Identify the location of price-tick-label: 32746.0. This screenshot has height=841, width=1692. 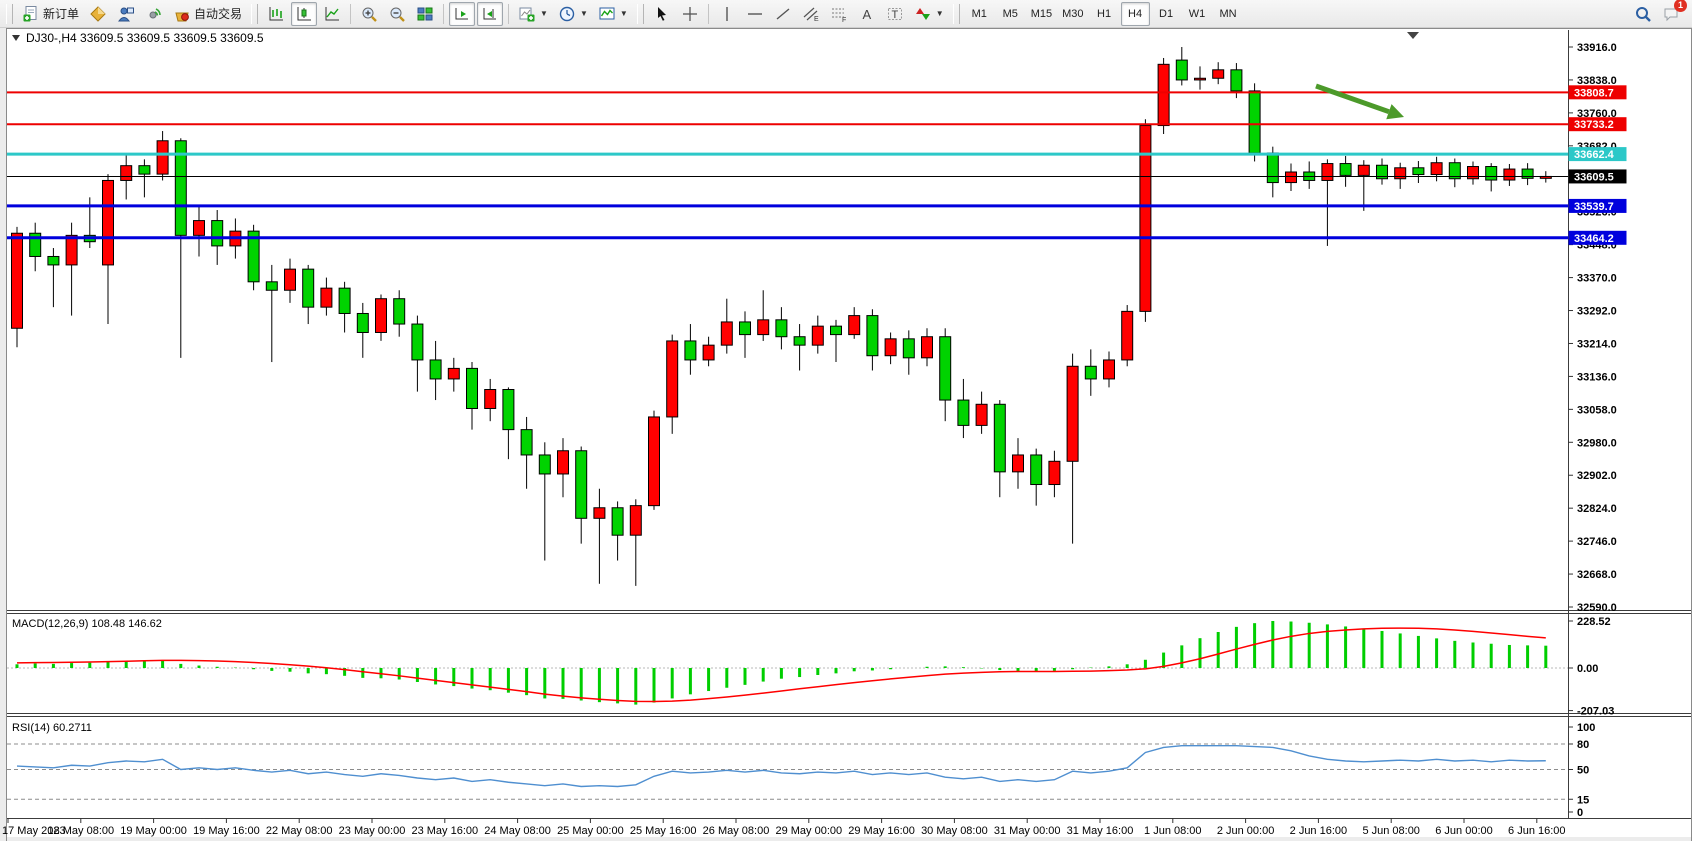
(1597, 542).